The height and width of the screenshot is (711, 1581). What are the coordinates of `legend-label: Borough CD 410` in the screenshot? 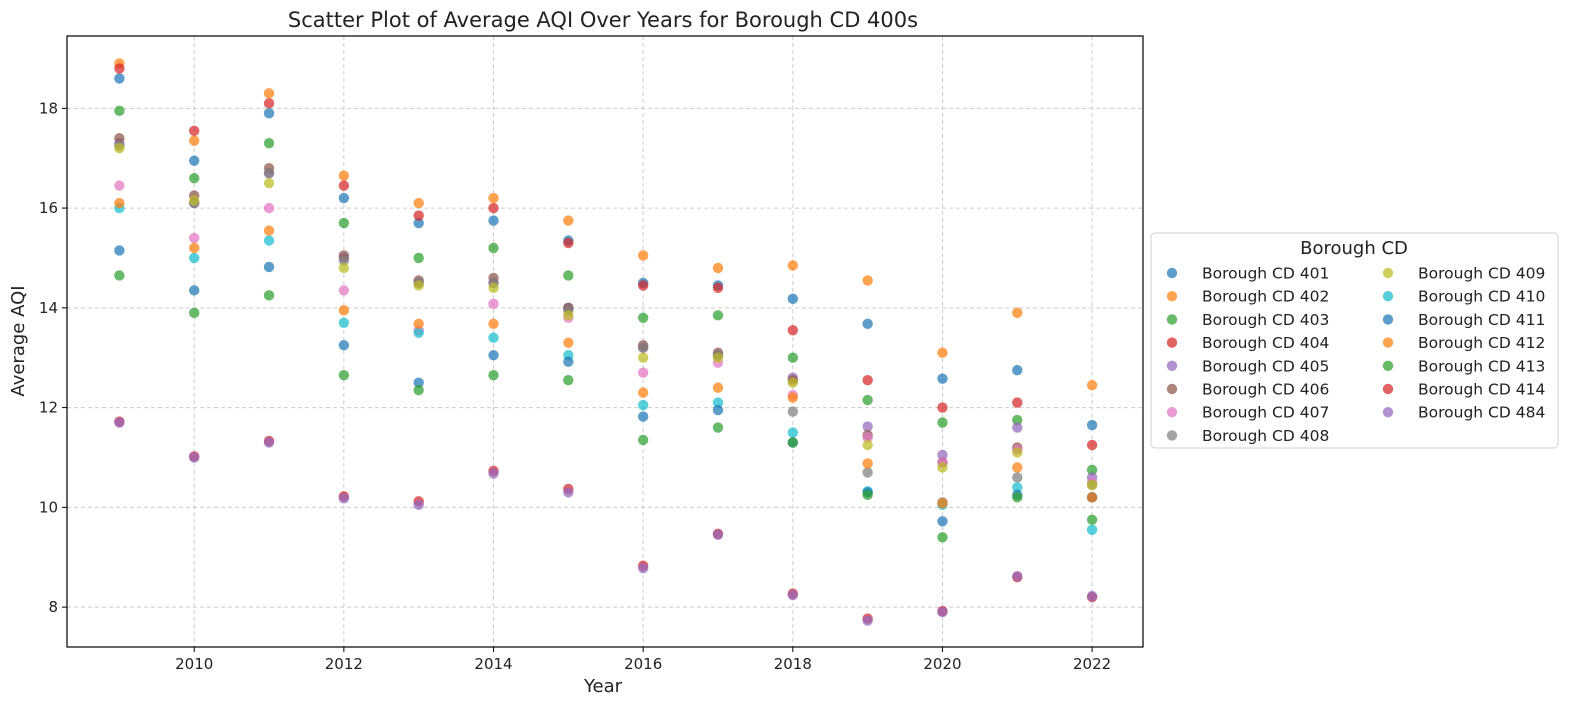 It's located at (1481, 297).